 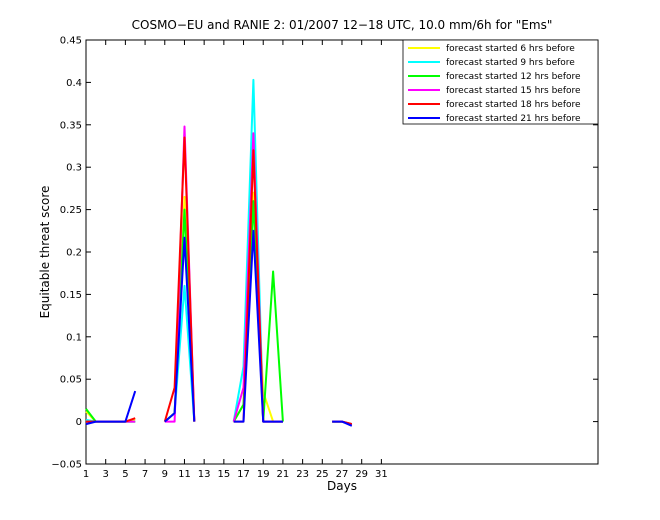 What do you see at coordinates (243, 474) in the screenshot?
I see `x-tick-label: 17` at bounding box center [243, 474].